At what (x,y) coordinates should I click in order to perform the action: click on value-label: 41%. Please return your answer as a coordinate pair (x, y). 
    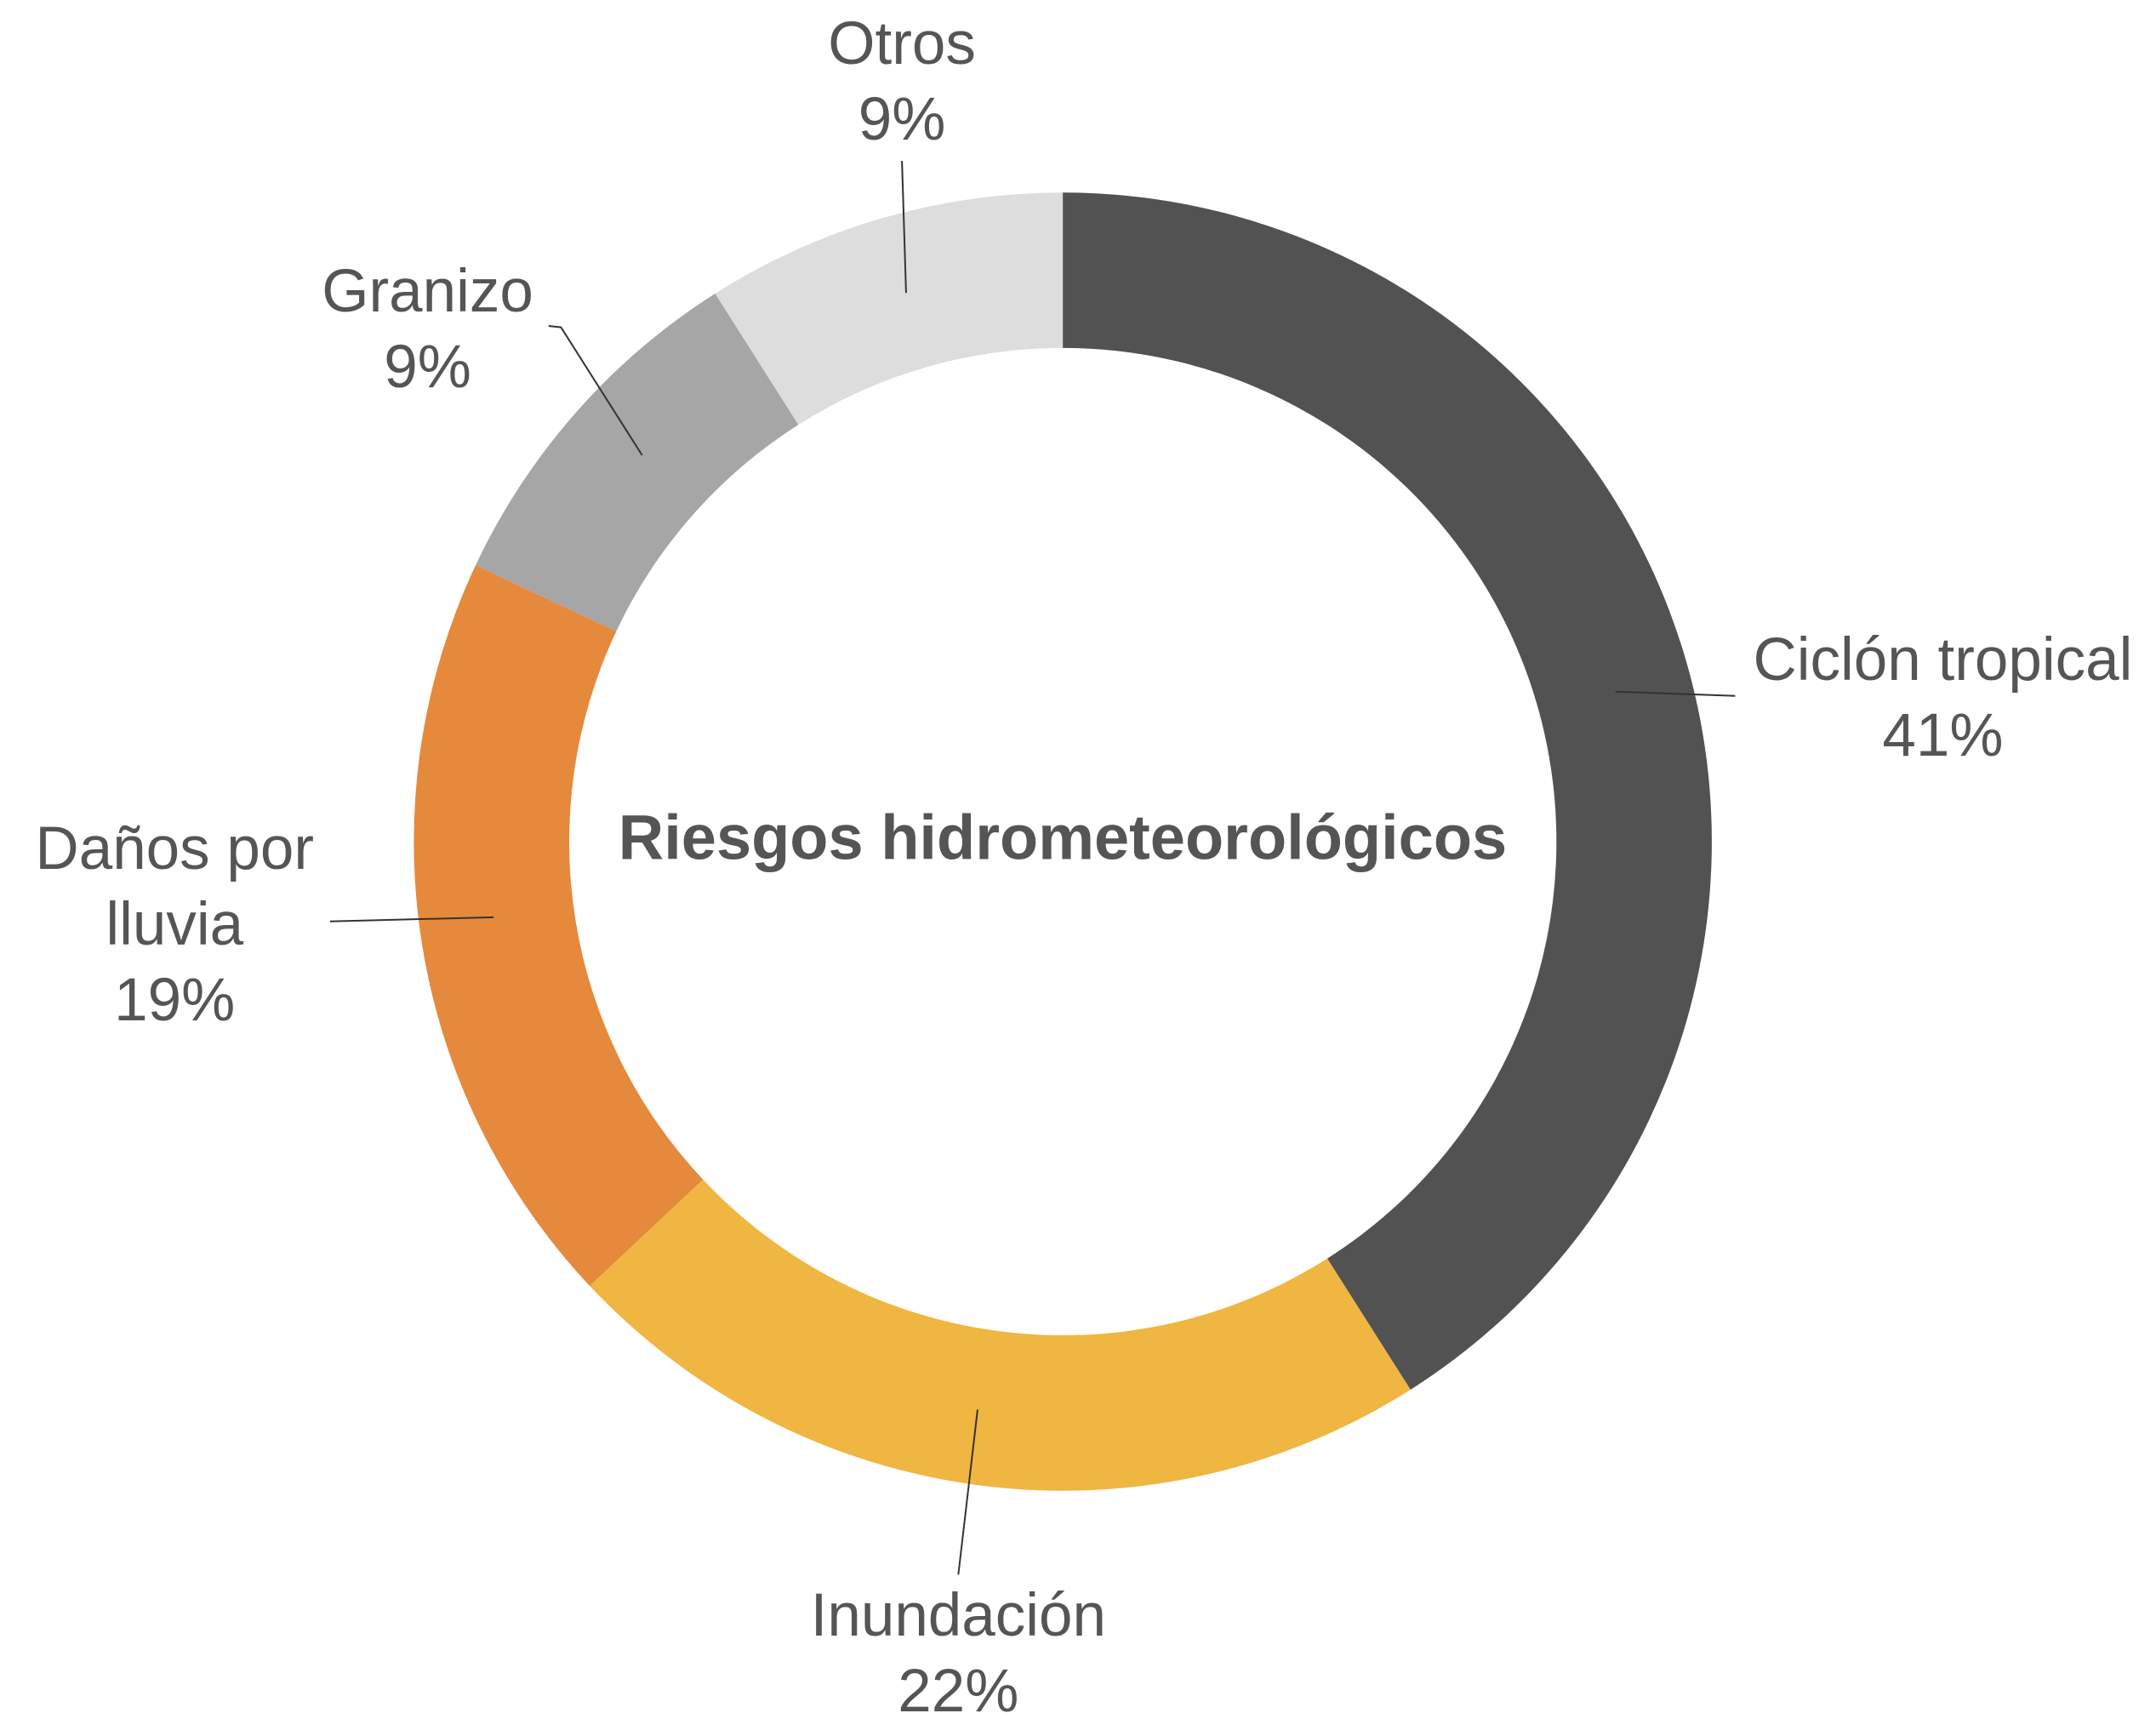
    Looking at the image, I should click on (1943, 736).